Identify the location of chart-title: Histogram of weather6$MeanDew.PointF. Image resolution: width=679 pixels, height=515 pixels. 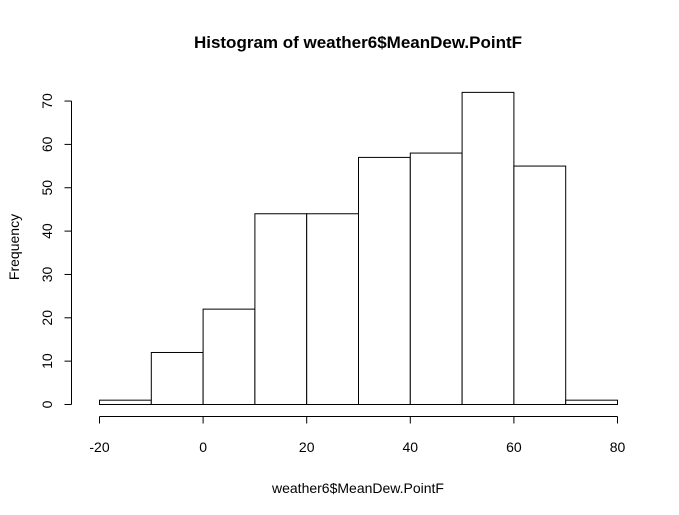
(358, 42).